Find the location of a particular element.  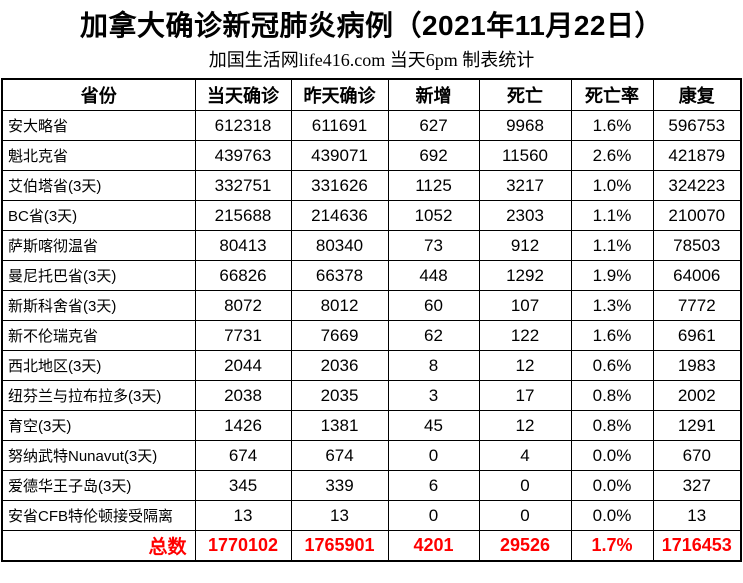

value-cell: 1983 is located at coordinates (697, 365).